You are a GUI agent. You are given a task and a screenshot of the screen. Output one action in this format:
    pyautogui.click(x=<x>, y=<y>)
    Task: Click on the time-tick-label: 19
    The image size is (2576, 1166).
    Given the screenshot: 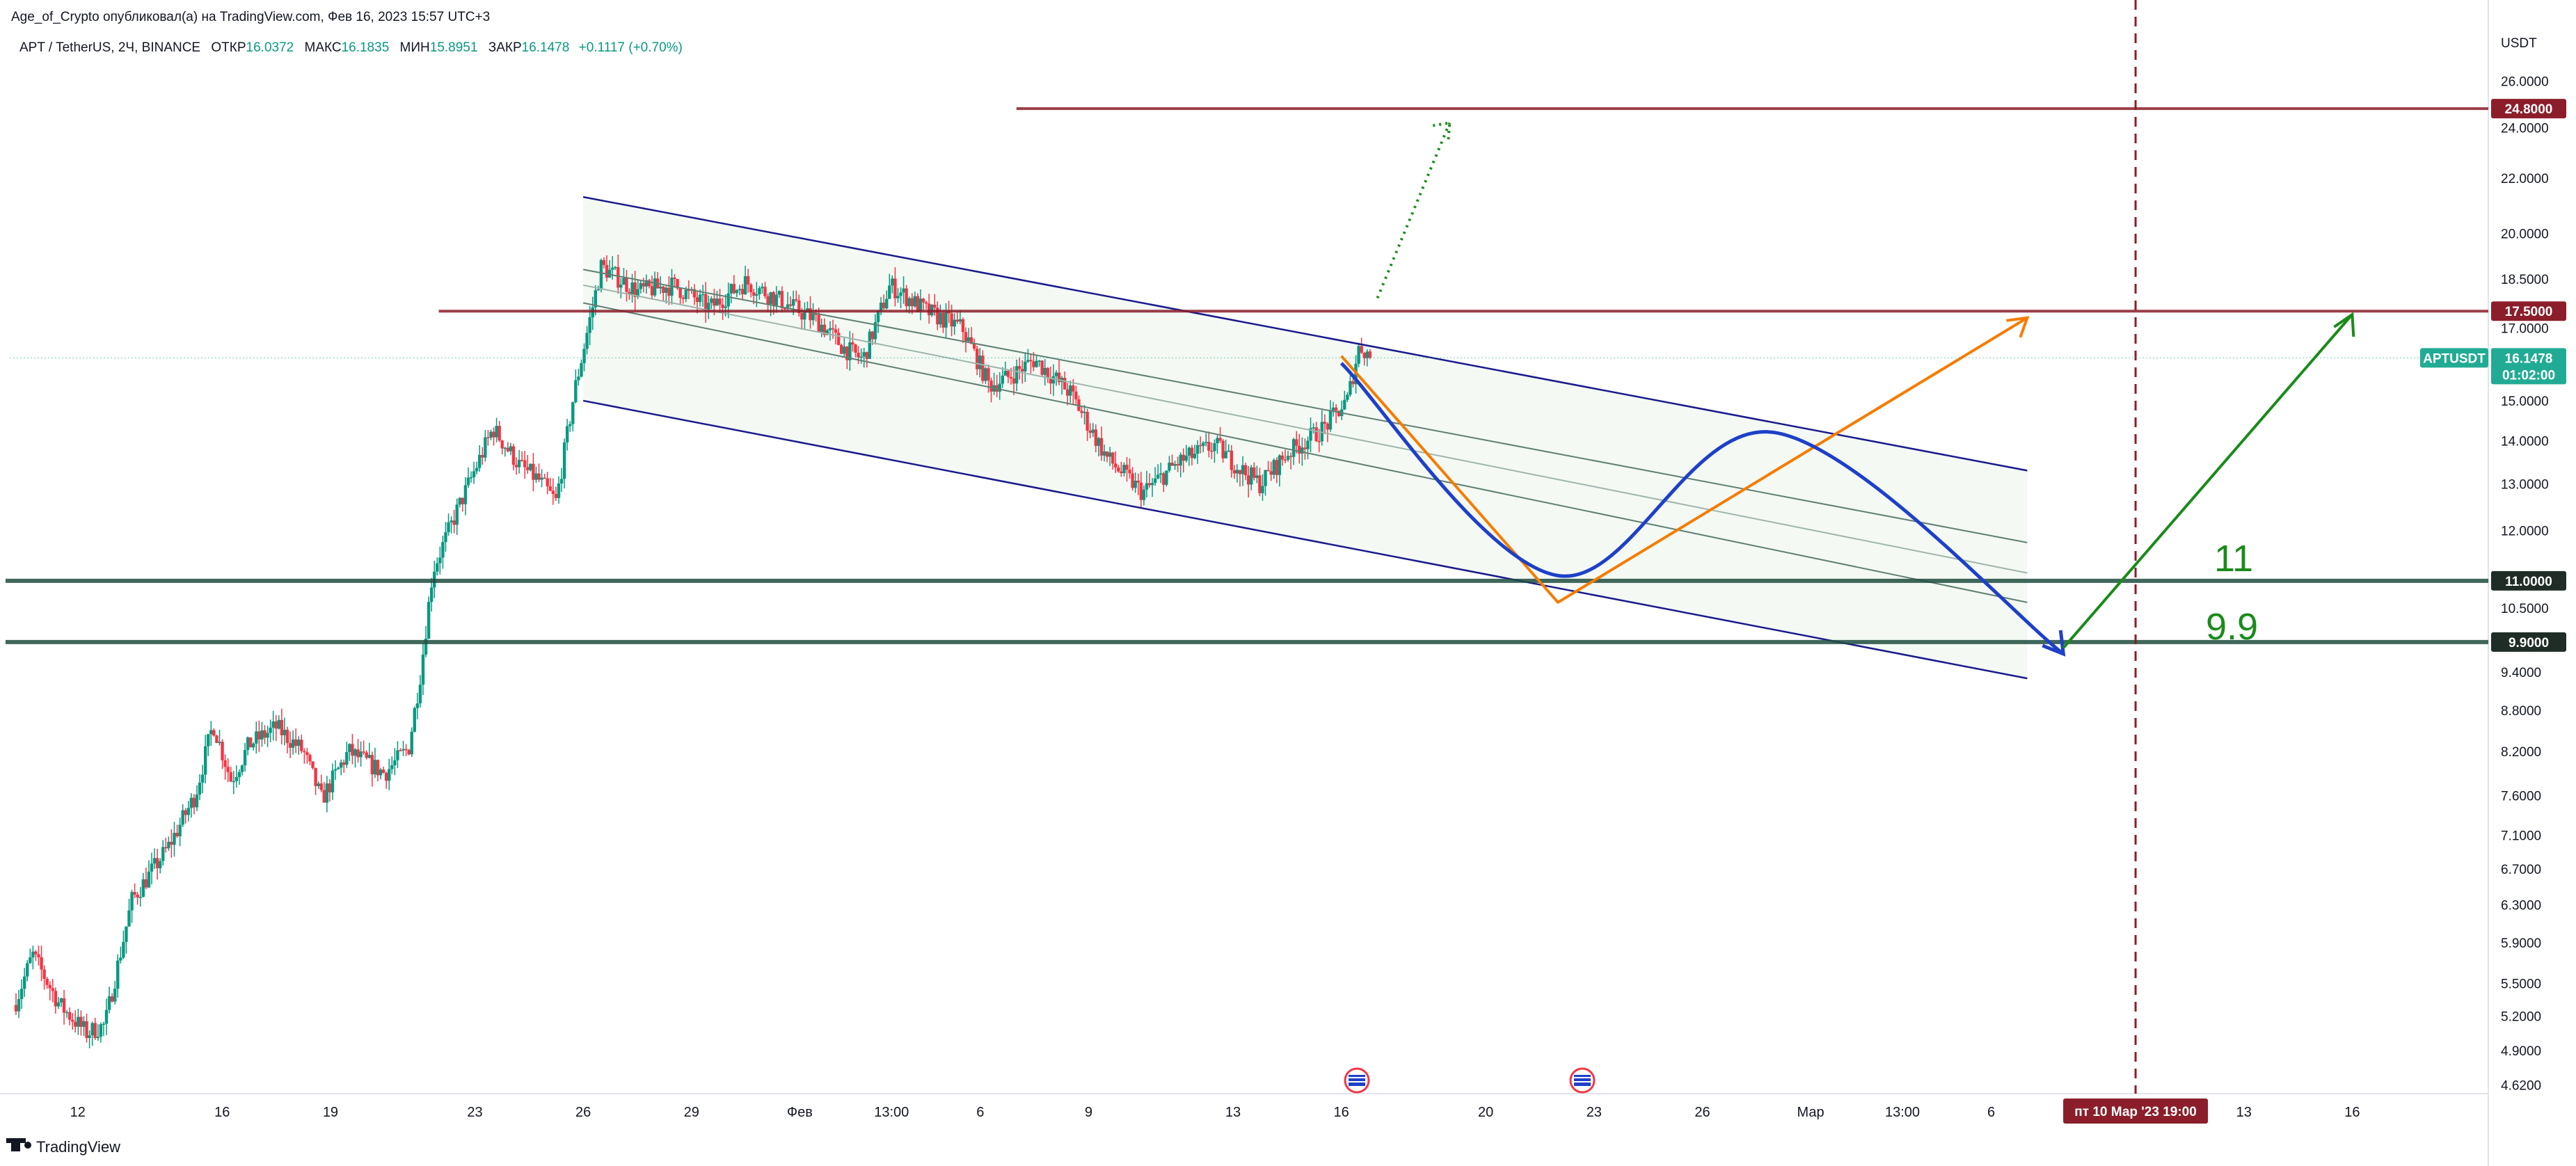 What is the action you would take?
    pyautogui.click(x=330, y=1112)
    